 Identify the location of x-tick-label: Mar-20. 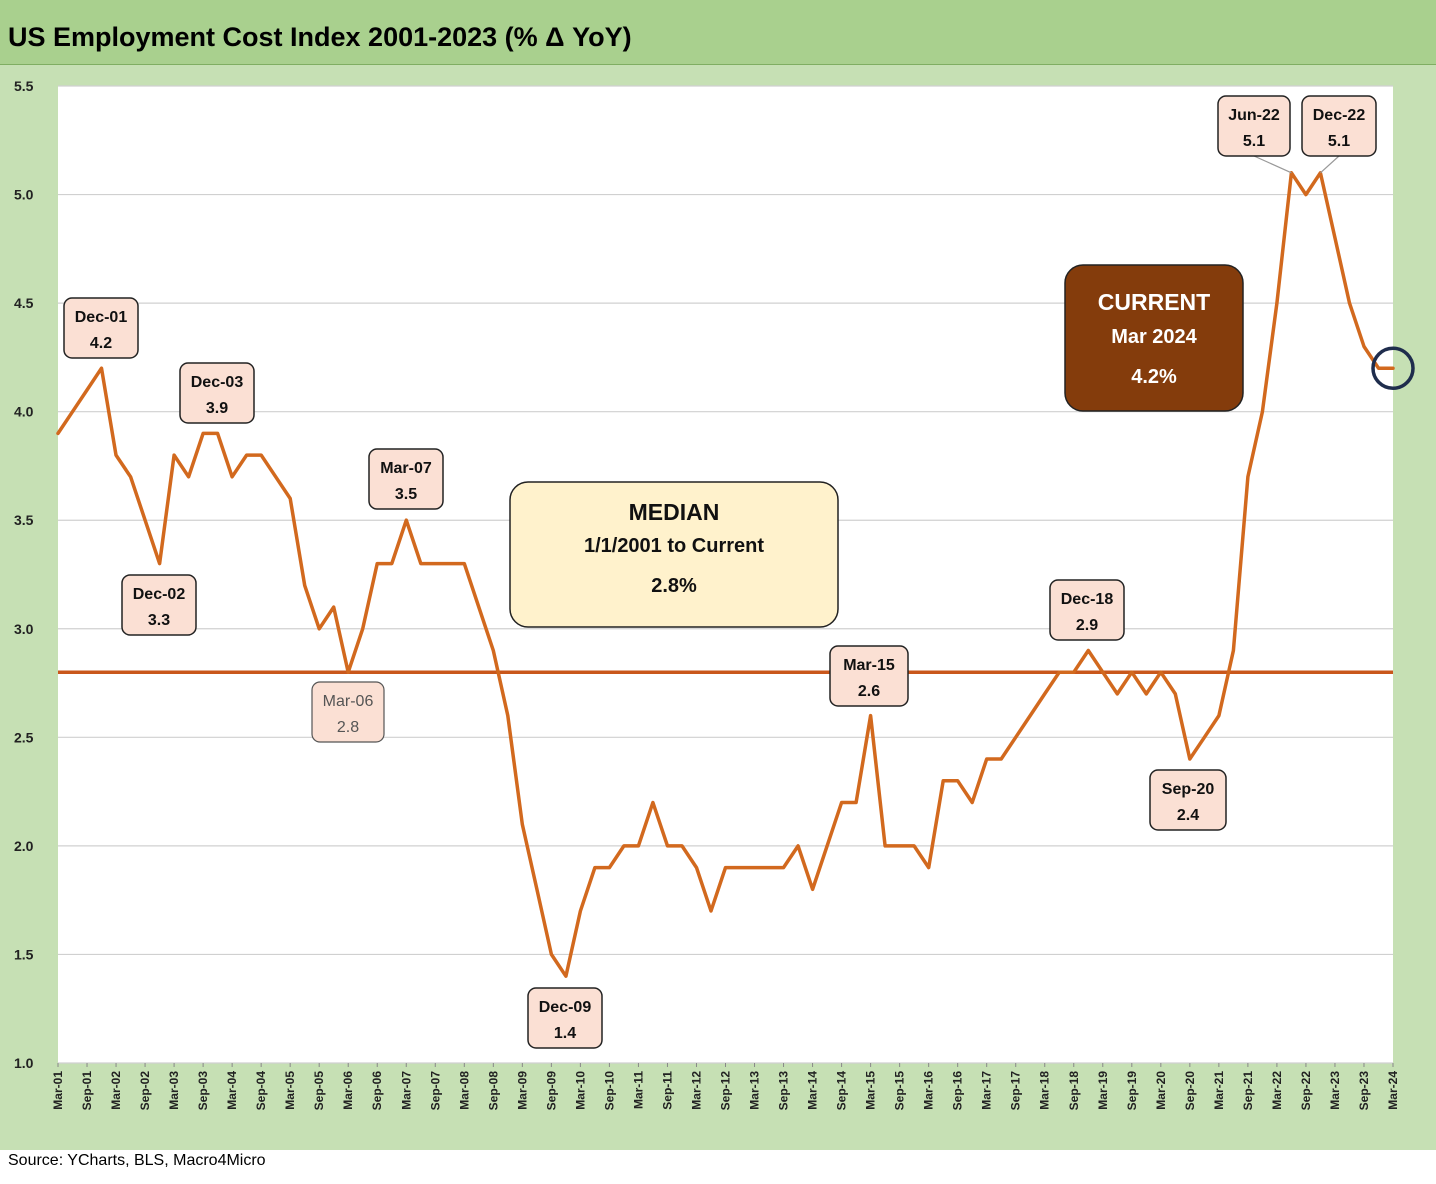
(1161, 1090).